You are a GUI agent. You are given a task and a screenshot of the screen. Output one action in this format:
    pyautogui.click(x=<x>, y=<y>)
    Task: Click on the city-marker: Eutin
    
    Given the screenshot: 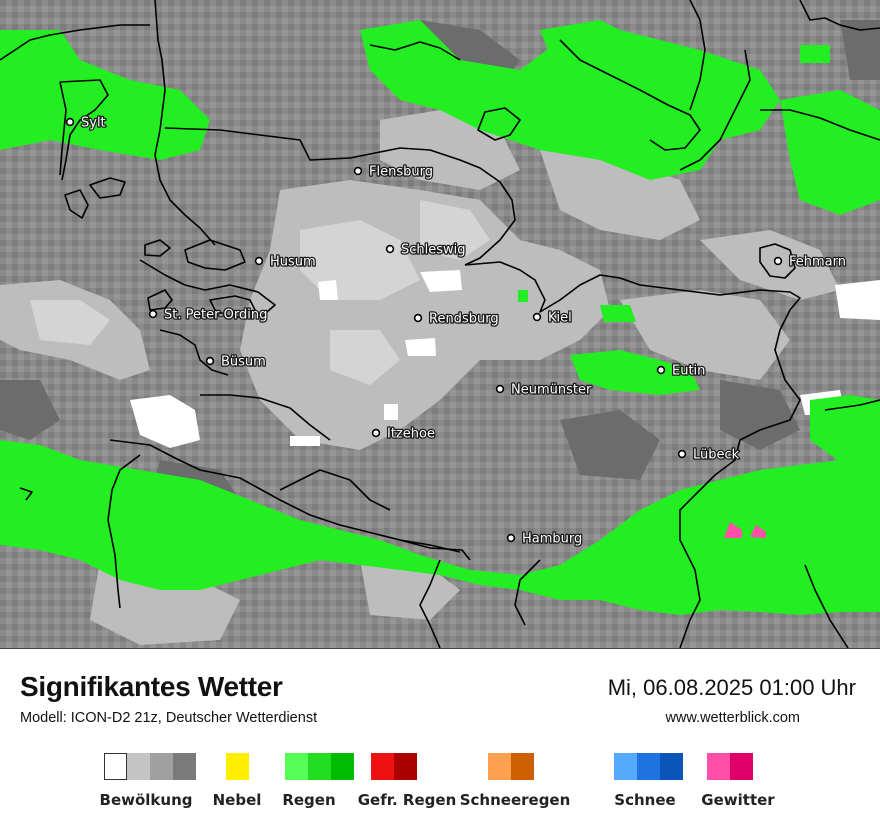 What is the action you would take?
    pyautogui.click(x=681, y=371)
    